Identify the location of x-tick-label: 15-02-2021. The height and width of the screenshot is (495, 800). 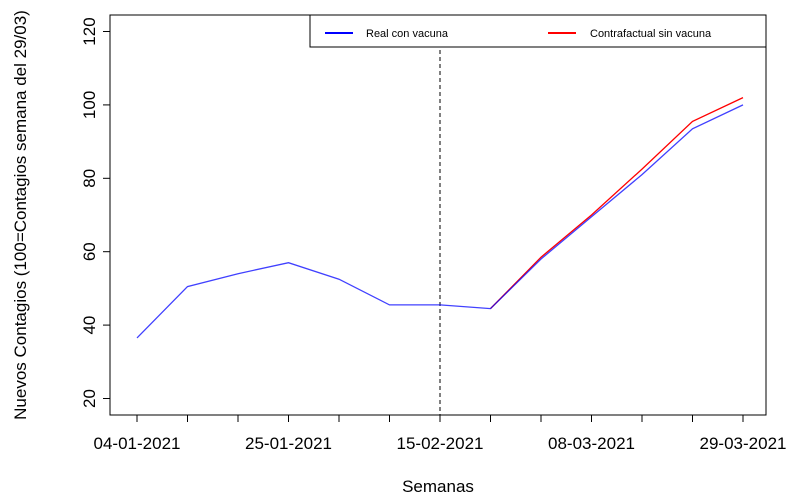
(440, 443).